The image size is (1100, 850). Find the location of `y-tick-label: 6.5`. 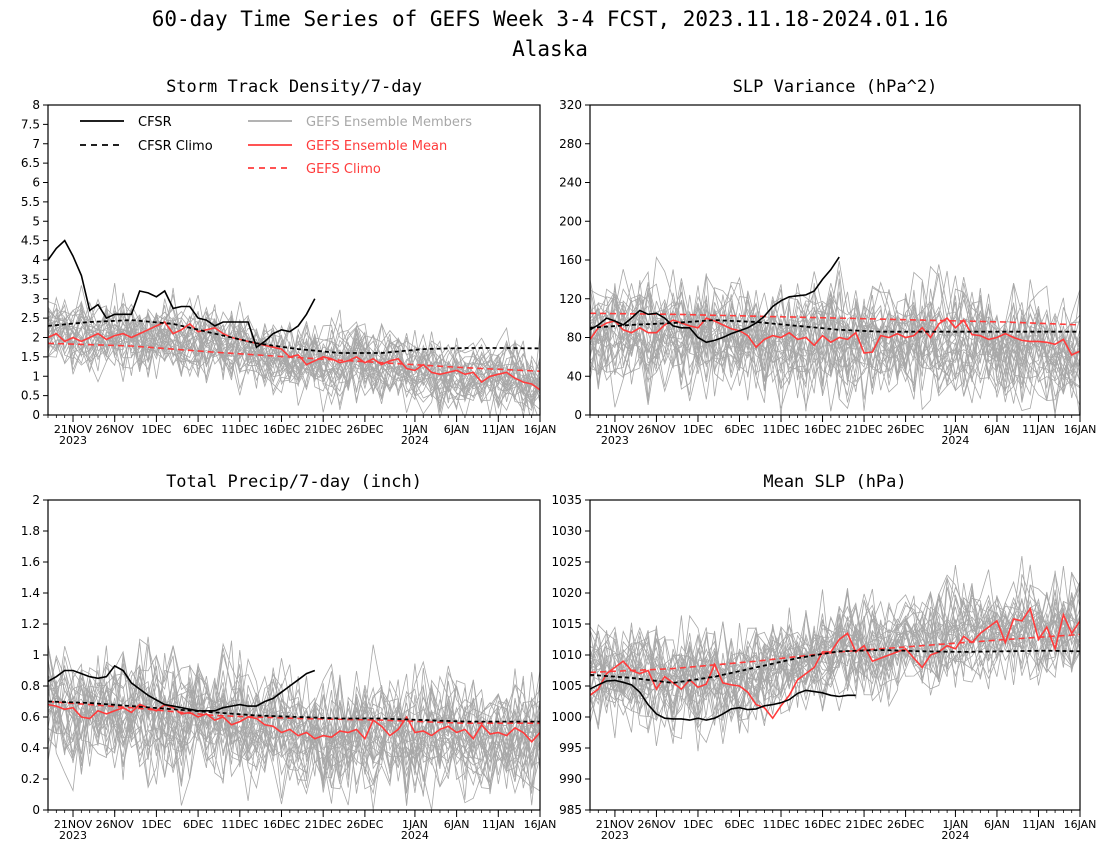

y-tick-label: 6.5 is located at coordinates (30, 163).